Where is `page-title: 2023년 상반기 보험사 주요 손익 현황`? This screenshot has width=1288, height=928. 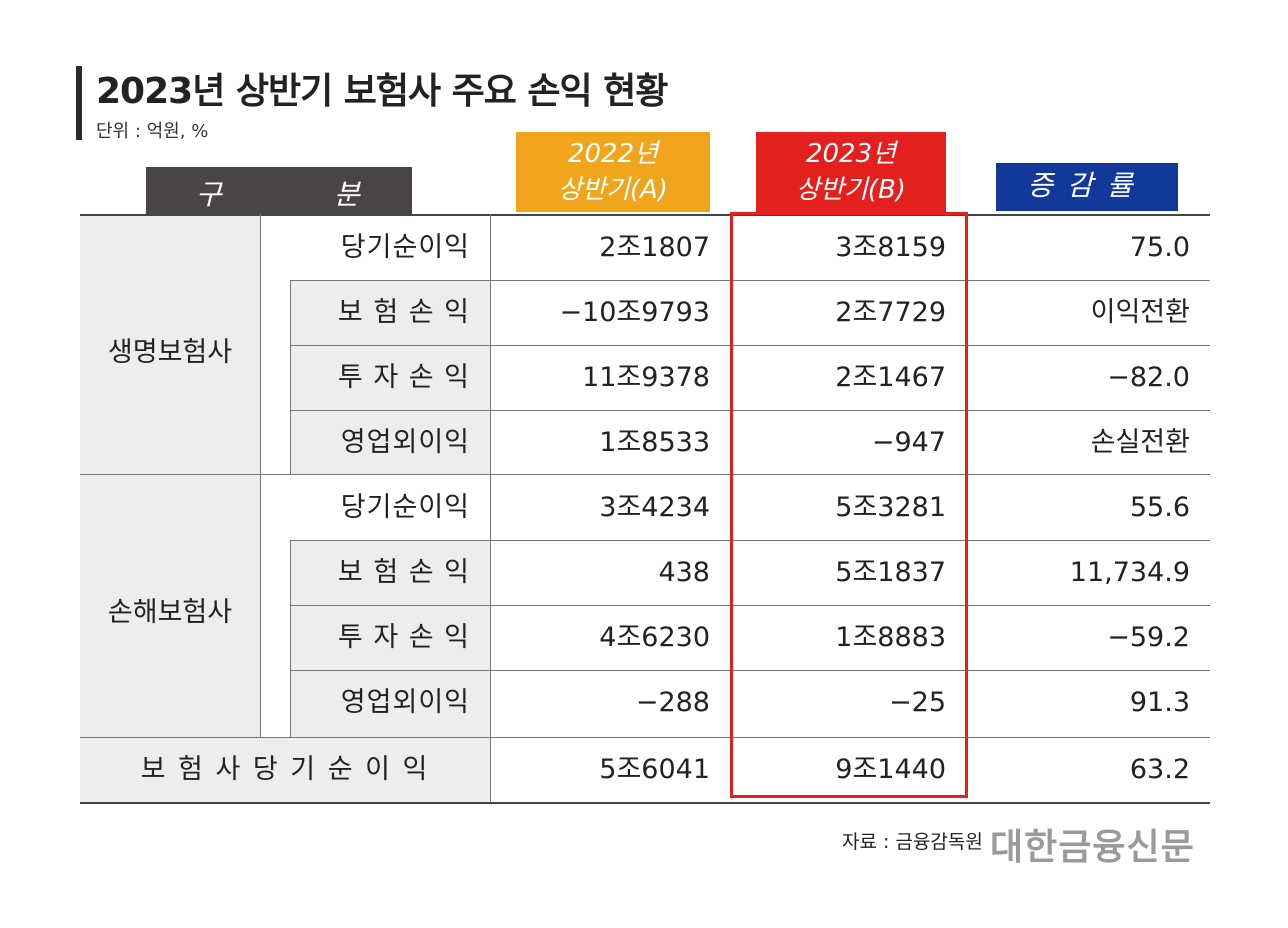
page-title: 2023년 상반기 보험사 주요 손익 현황 is located at coordinates (382, 91).